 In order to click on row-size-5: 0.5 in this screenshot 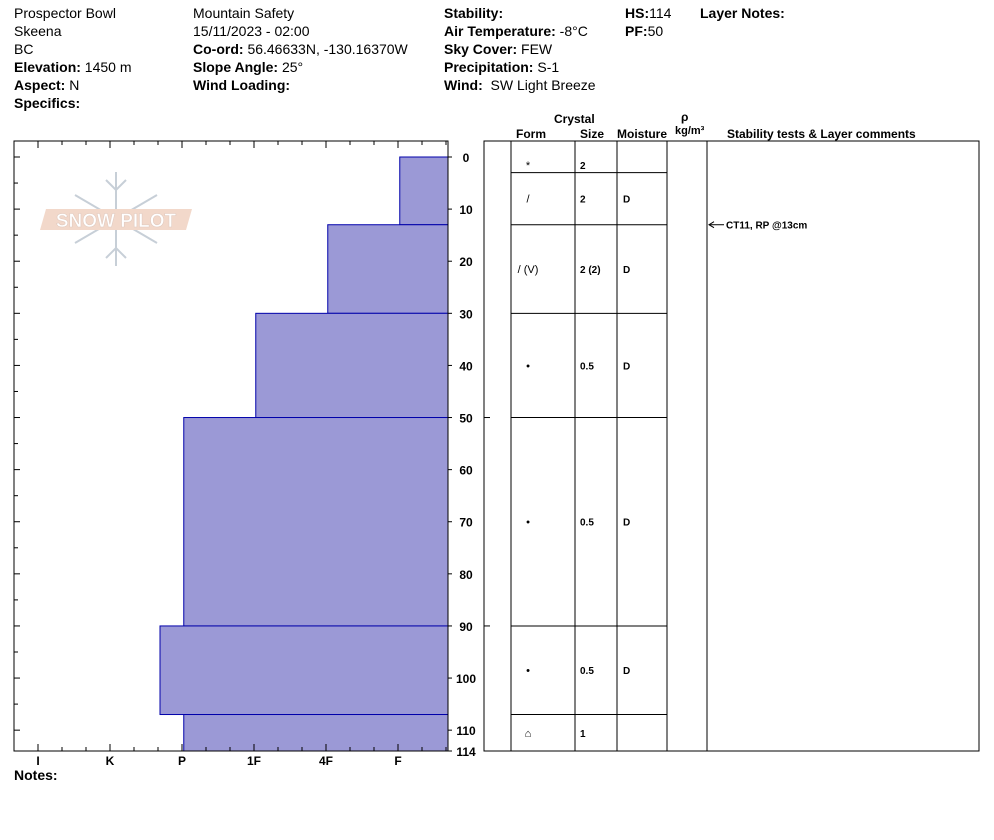, I will do `click(587, 671)`.